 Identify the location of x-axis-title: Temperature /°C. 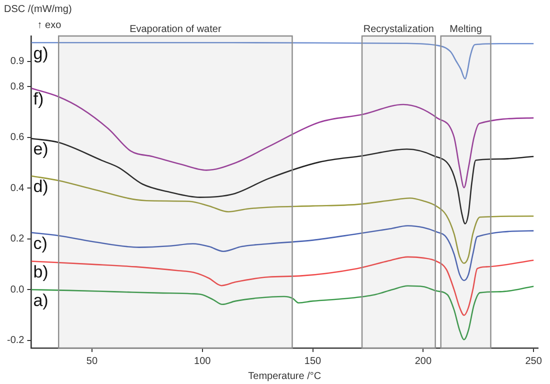
(285, 376).